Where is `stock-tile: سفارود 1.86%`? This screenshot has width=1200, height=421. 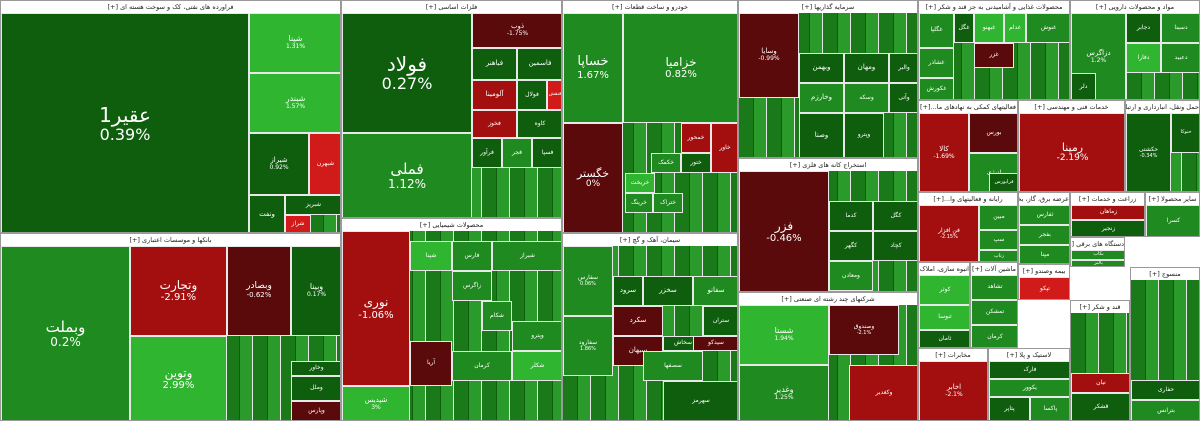
stock-tile: سفارود 1.86% is located at coordinates (588, 346).